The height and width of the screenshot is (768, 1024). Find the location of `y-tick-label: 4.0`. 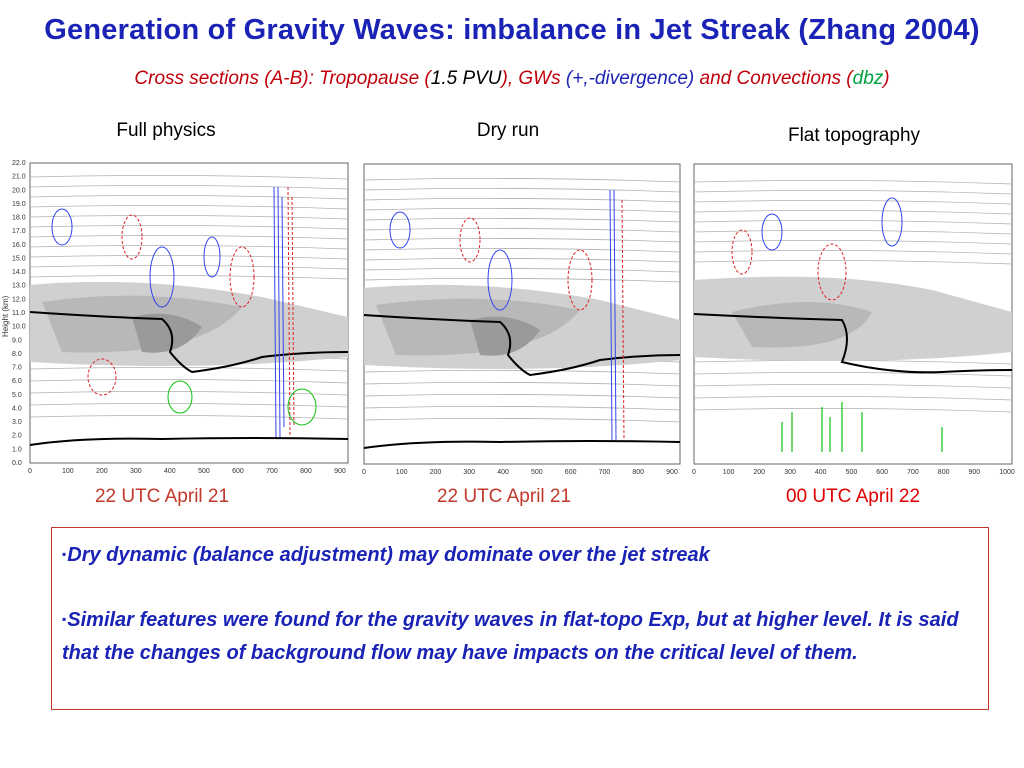

y-tick-label: 4.0 is located at coordinates (17, 409).